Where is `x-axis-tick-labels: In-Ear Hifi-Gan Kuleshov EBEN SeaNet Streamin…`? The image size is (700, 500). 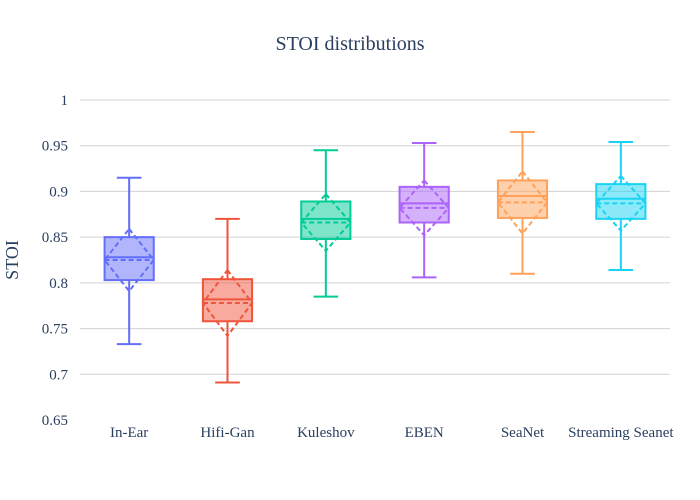 x-axis-tick-labels: In-Ear Hifi-Gan Kuleshov EBEN SeaNet Streamin… is located at coordinates (392, 433).